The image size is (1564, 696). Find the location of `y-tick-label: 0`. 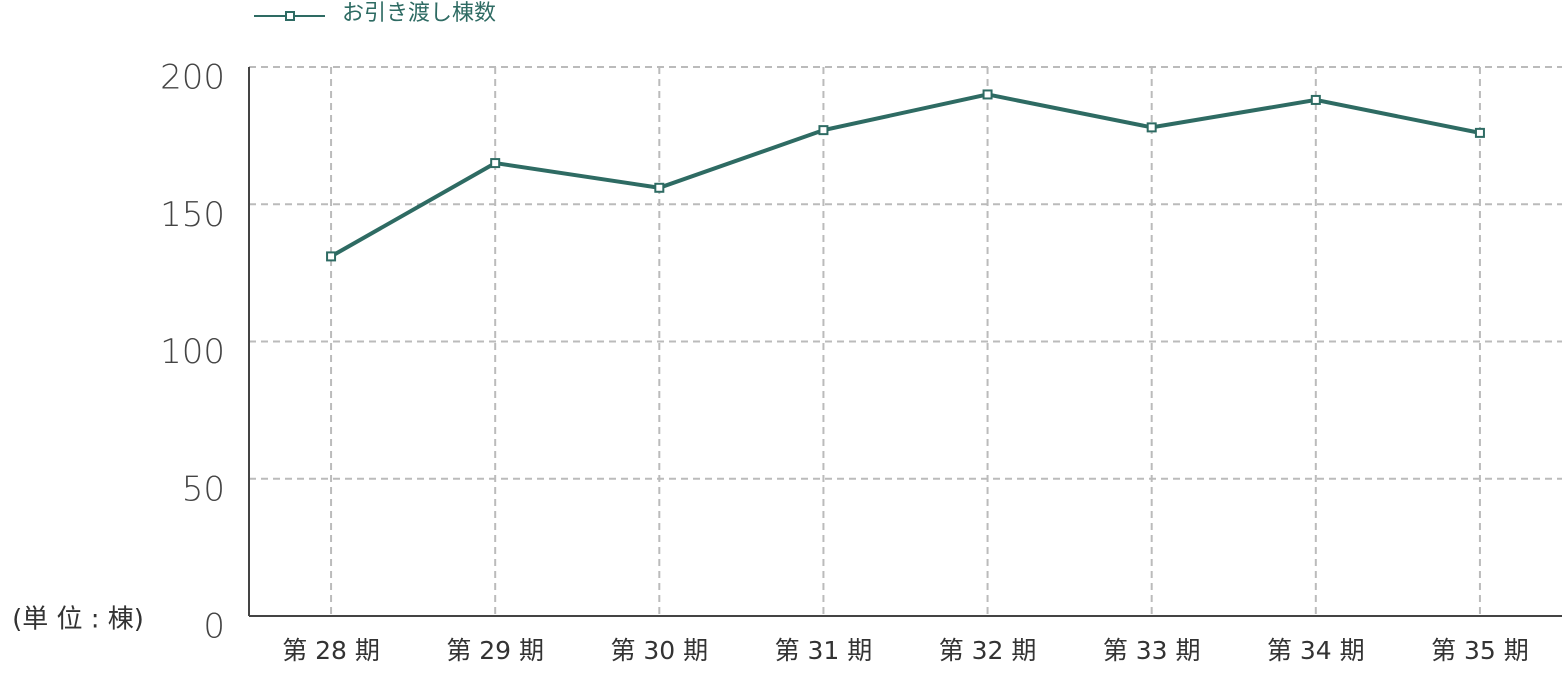

y-tick-label: 0 is located at coordinates (214, 627).